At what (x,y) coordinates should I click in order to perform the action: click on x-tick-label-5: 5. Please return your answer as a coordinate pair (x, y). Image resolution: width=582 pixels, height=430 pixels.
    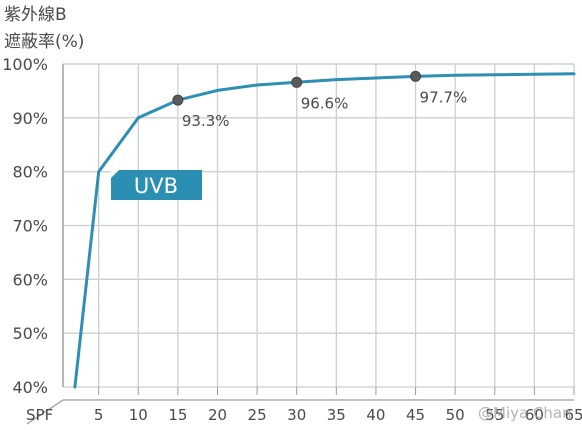
    Looking at the image, I should click on (99, 415).